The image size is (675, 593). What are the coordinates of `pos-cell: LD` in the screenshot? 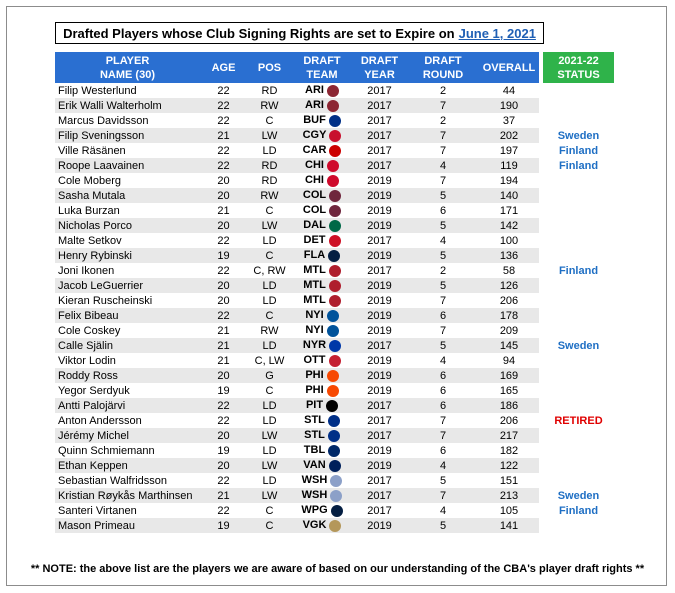 It's located at (269, 300).